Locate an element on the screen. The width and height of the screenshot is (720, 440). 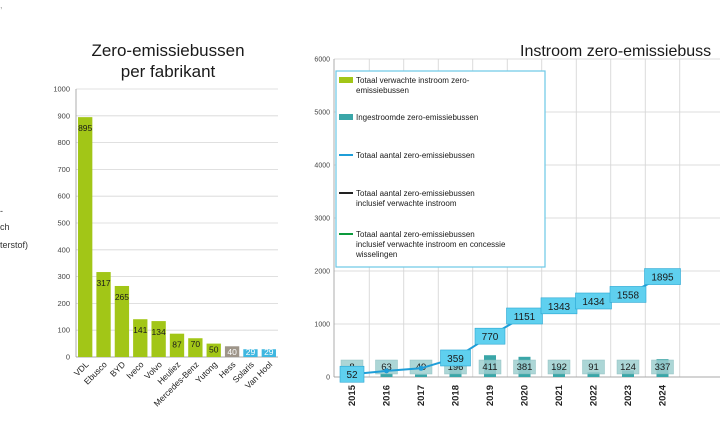
left-bar-label-10: 29 is located at coordinates (269, 352).